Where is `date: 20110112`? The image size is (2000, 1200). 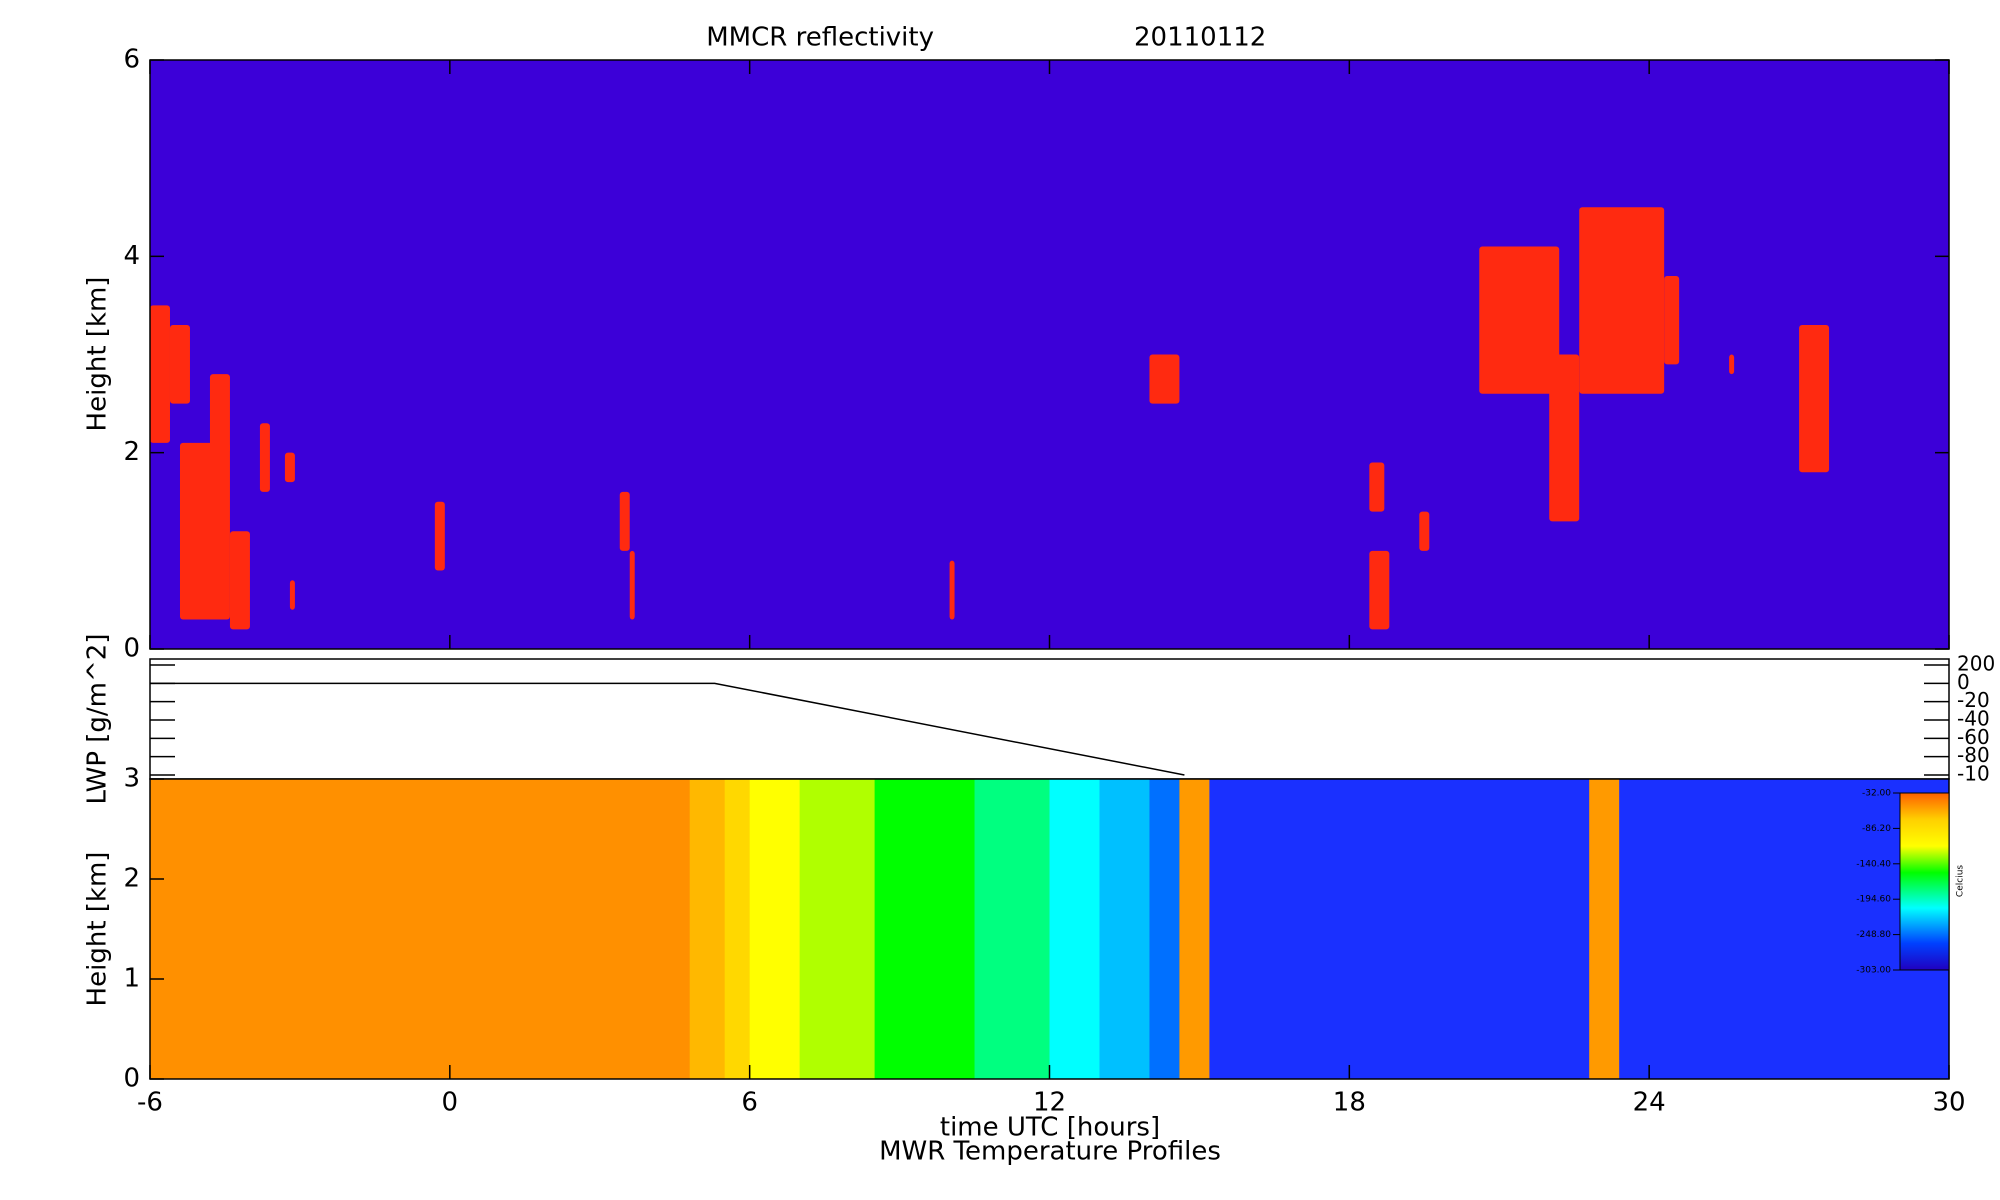 date: 20110112 is located at coordinates (1200, 38).